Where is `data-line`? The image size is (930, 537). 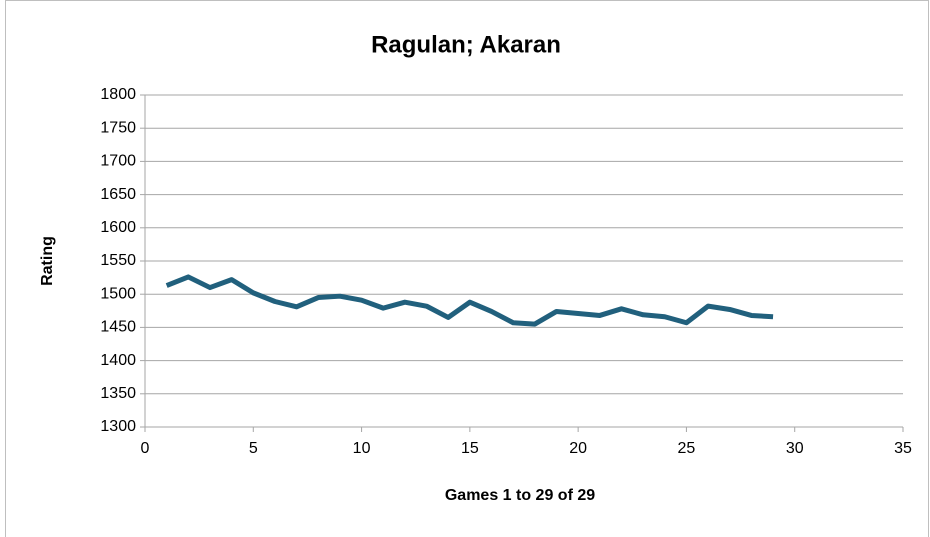 data-line is located at coordinates (469, 300).